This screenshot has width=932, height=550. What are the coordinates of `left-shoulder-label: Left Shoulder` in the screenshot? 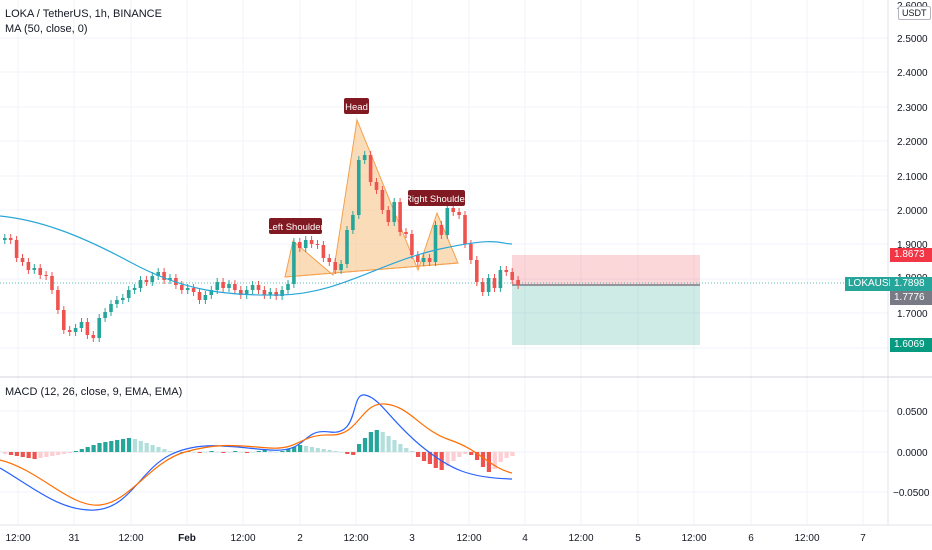 It's located at (295, 226).